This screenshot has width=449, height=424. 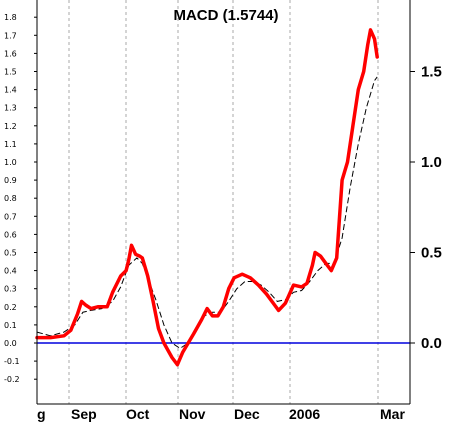 I want to click on x-tick-label: Mar, so click(x=392, y=414).